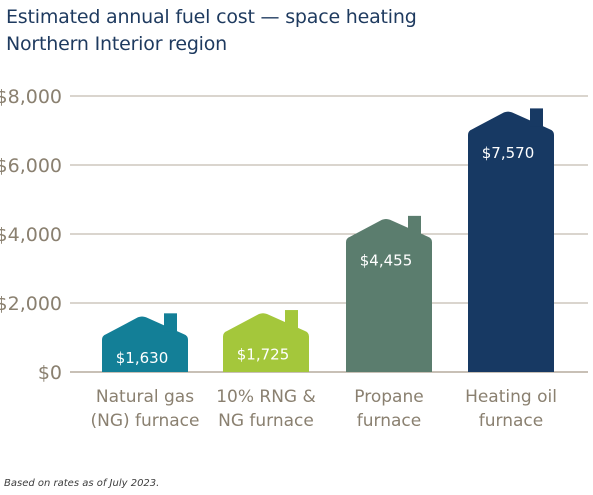 The height and width of the screenshot is (495, 593). What do you see at coordinates (31, 304) in the screenshot?
I see `y-tick-label: $2,000` at bounding box center [31, 304].